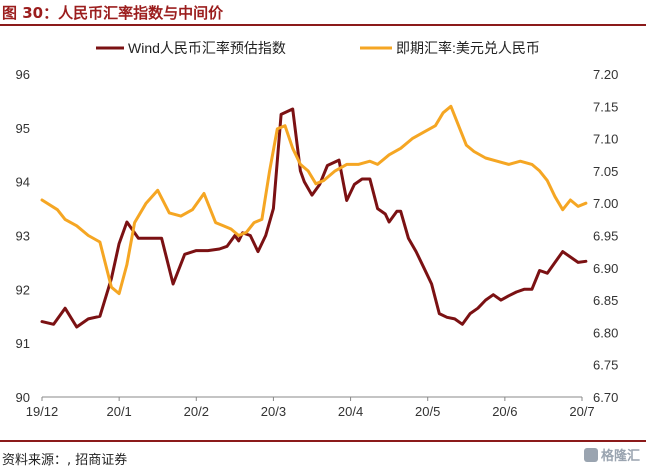 The image size is (646, 469). I want to click on y-right-tick-label: 6.90, so click(605, 268).